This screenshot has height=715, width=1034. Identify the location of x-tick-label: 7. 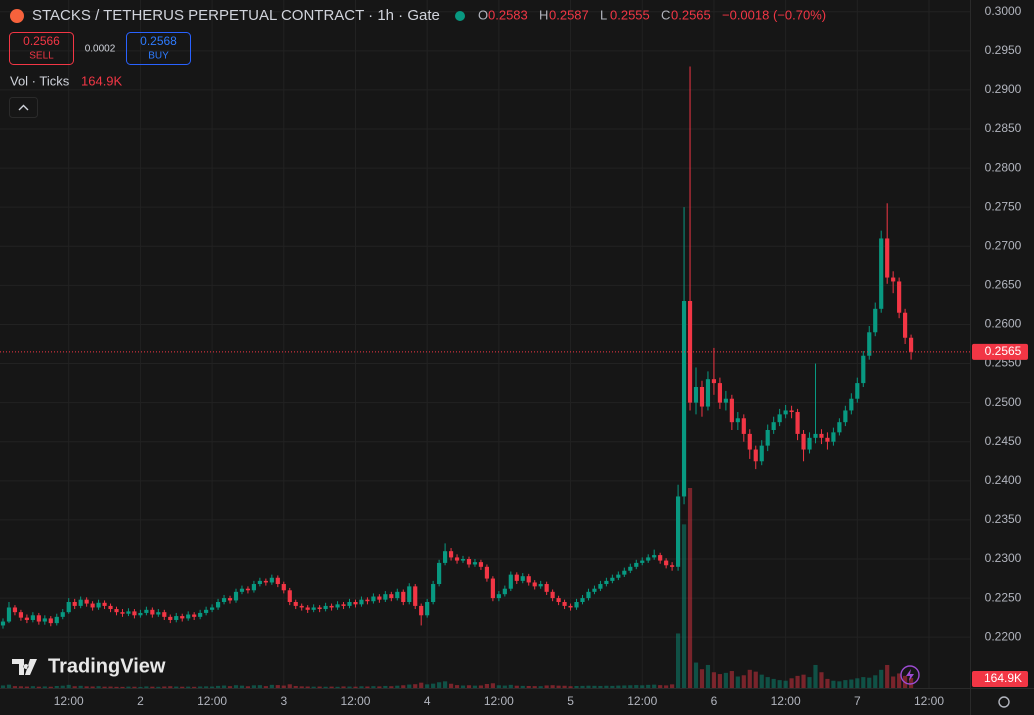
(857, 701).